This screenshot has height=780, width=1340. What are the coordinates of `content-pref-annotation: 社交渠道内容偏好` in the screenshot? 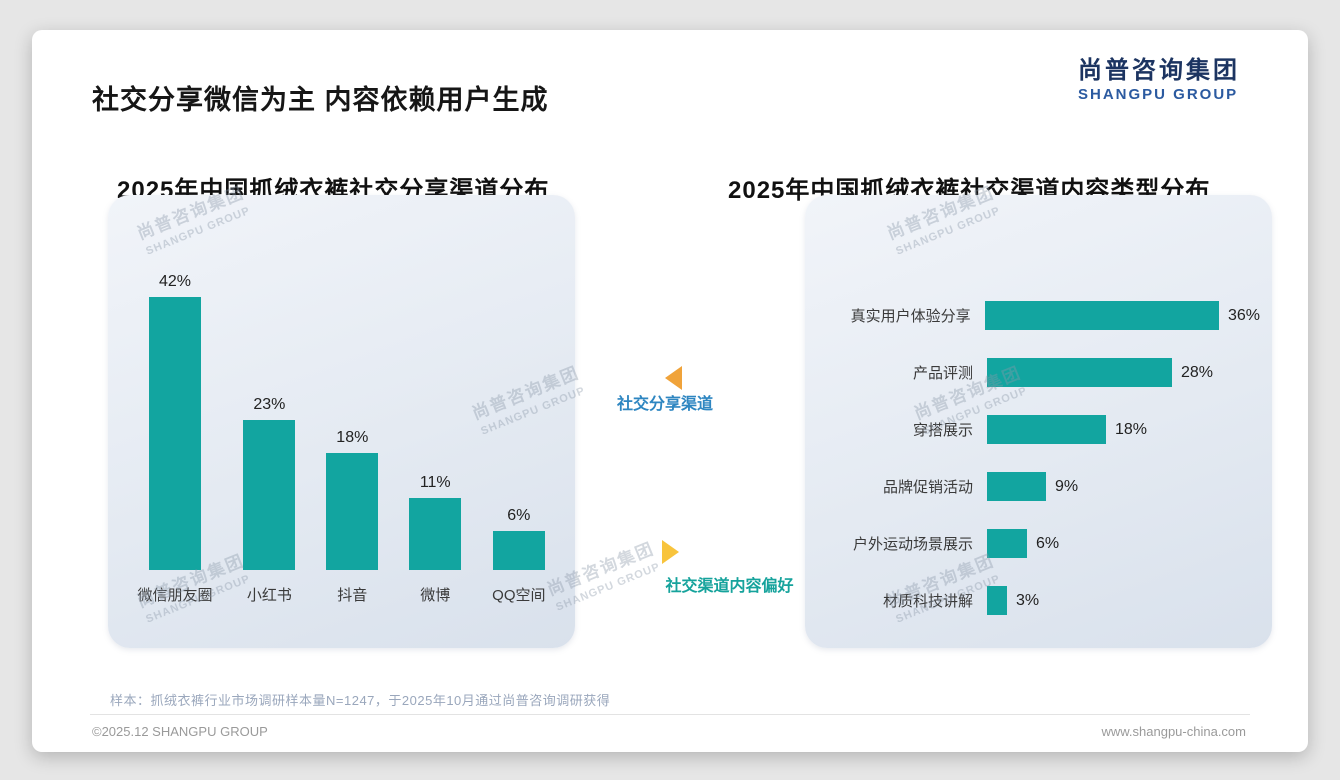 It's located at (729, 586).